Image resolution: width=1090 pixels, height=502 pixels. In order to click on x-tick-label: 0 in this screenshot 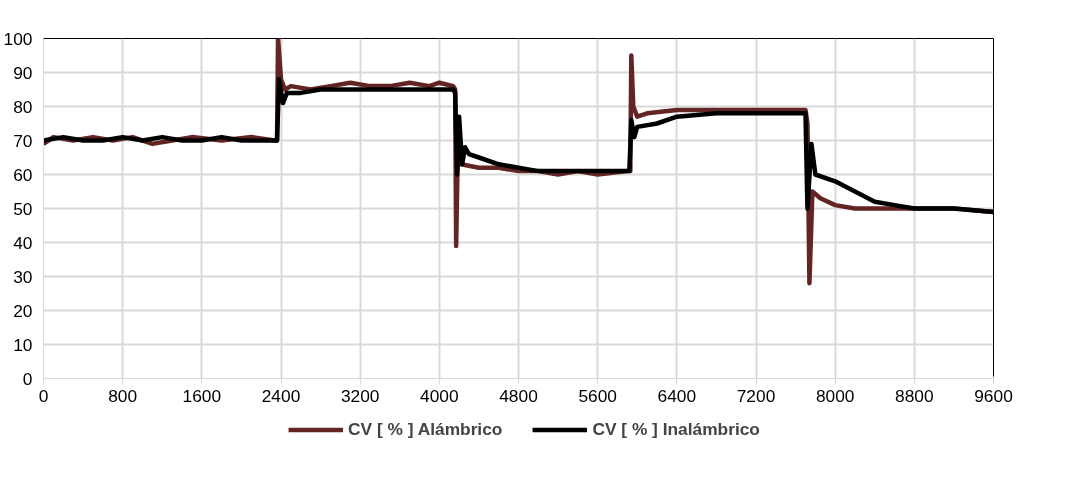, I will do `click(43, 395)`.